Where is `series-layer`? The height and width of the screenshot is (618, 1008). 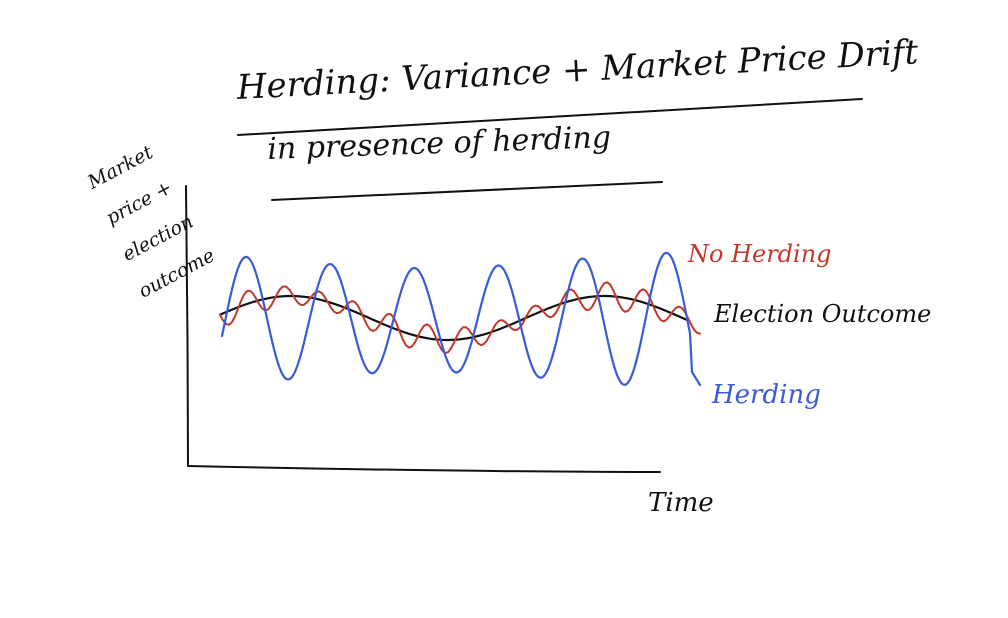 series-layer is located at coordinates (460, 319).